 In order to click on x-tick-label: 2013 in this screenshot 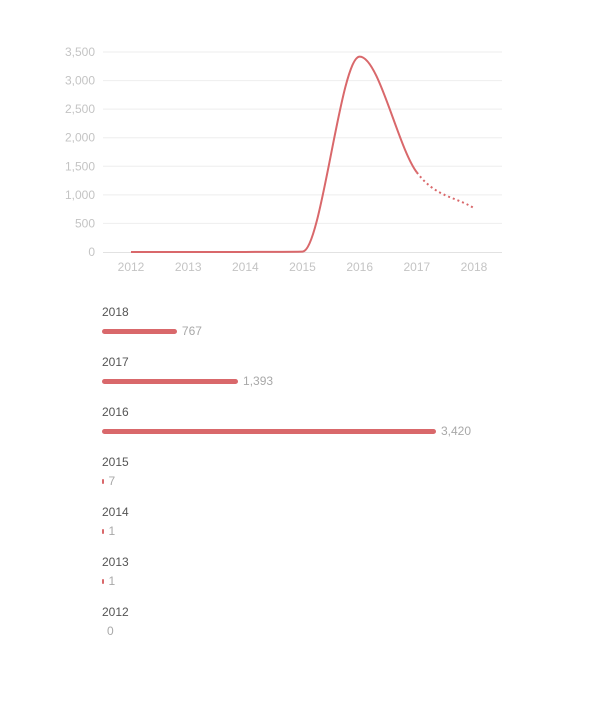, I will do `click(188, 267)`.